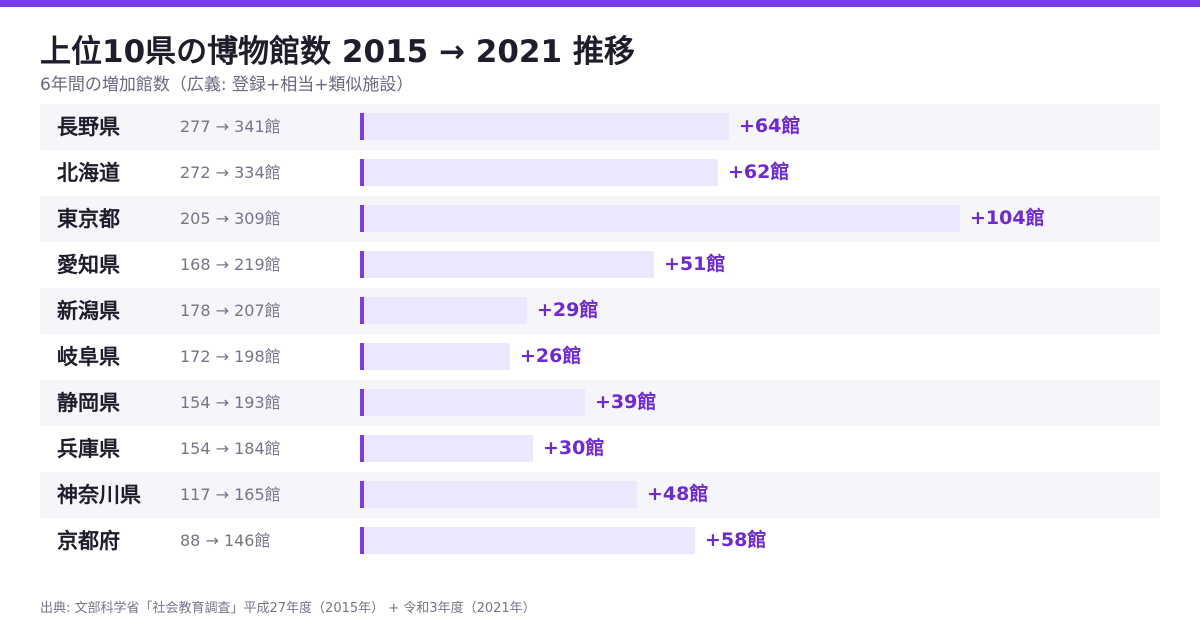  I want to click on category-label: 兵庫県, so click(88, 449).